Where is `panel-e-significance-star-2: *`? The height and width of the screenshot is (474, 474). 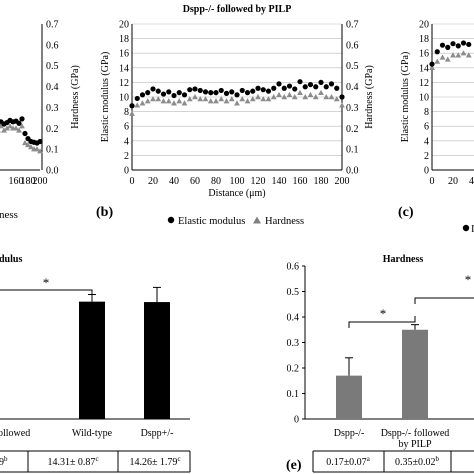
panel-e-significance-star-2: * is located at coordinates (468, 279).